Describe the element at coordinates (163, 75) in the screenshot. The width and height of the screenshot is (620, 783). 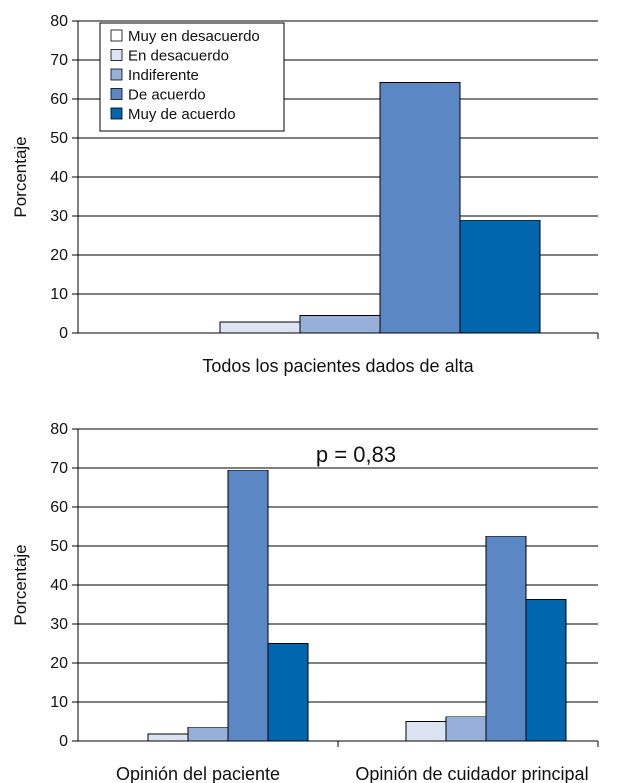
I see `legend-entry: Indiferente` at that location.